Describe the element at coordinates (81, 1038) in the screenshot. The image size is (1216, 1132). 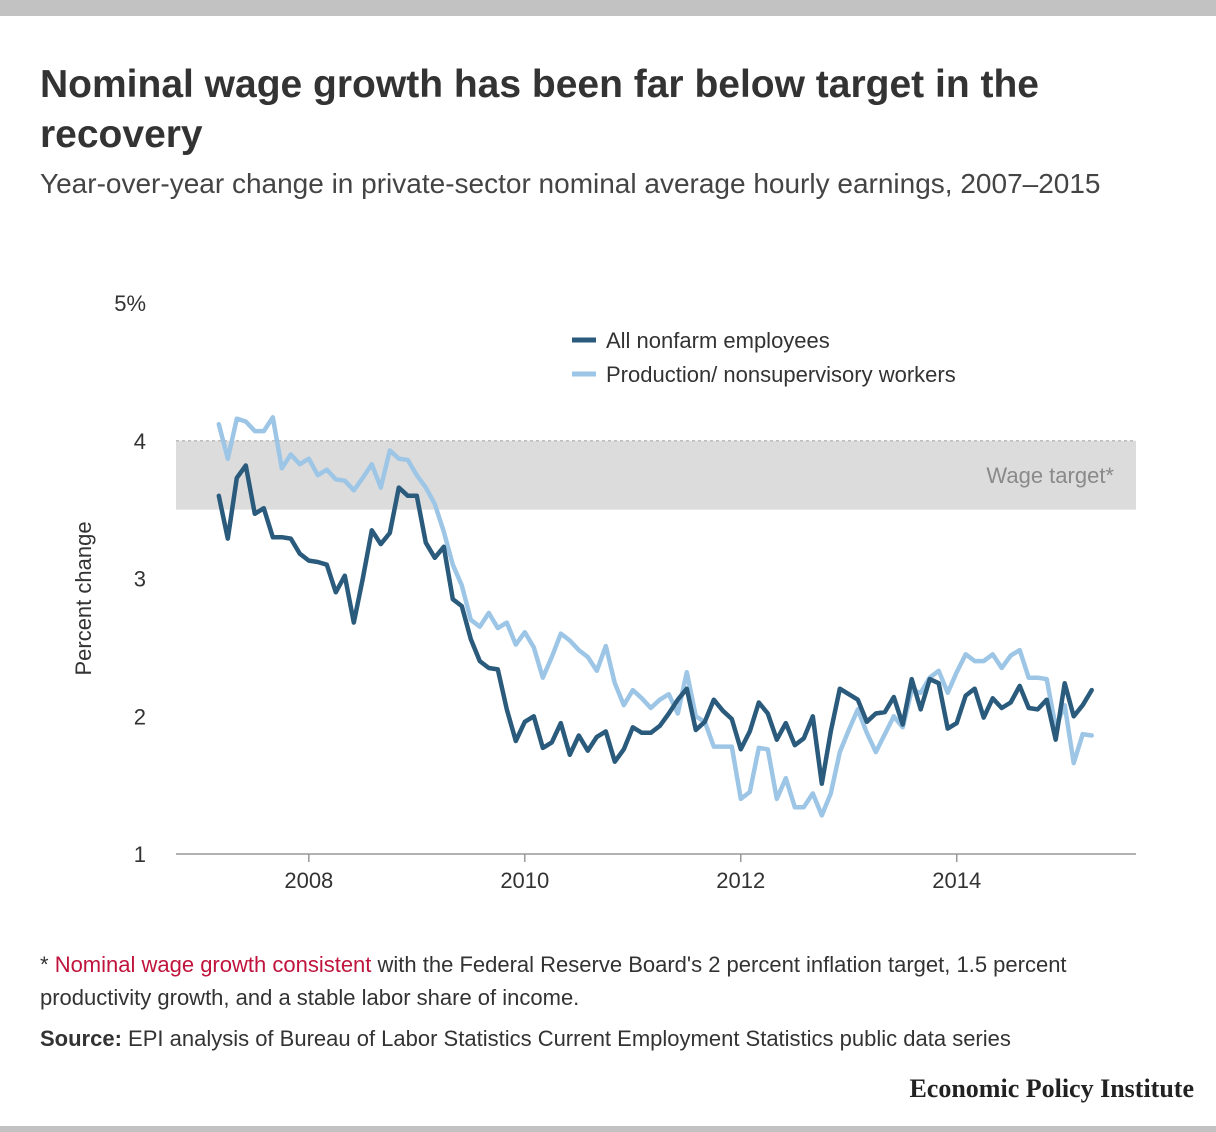
I see `source-label: Source:` at that location.